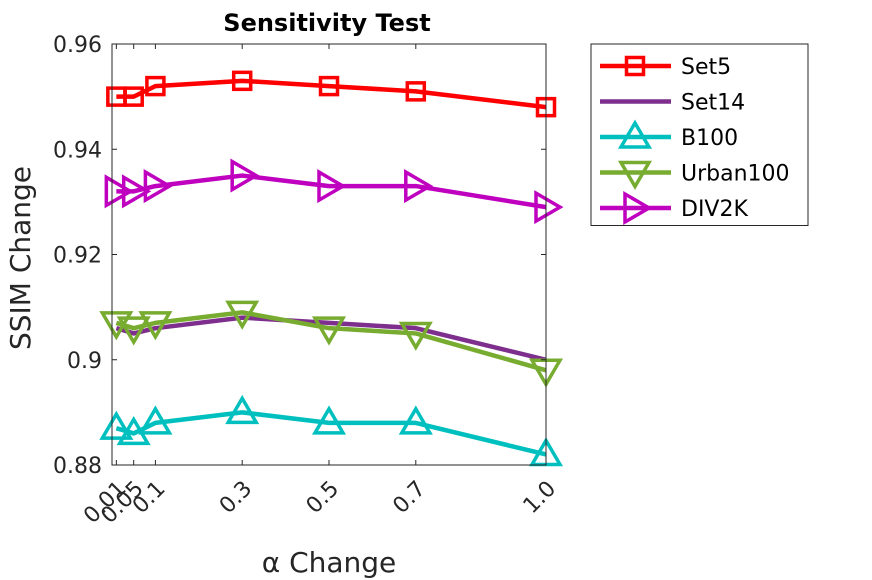 The height and width of the screenshot is (580, 872). I want to click on legend-item-b100: B100, so click(669, 135).